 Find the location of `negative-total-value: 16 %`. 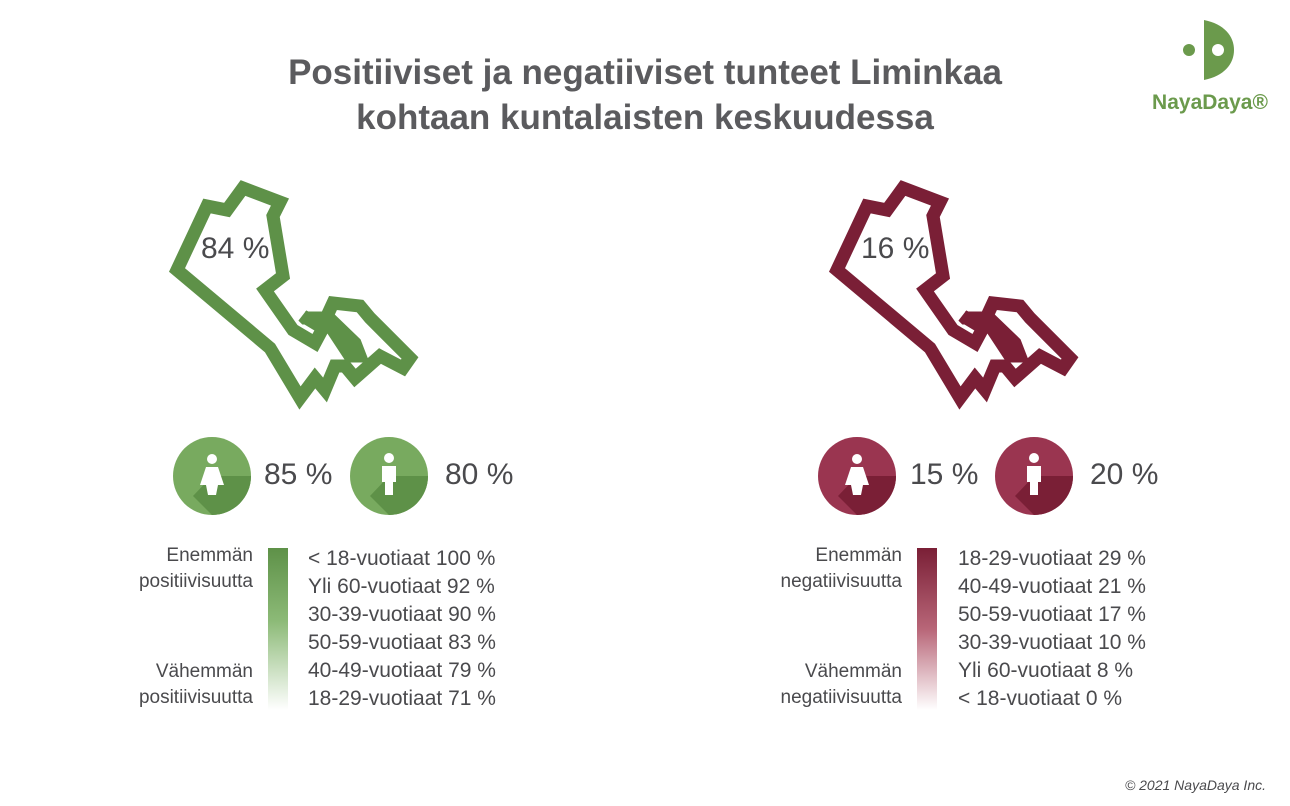

negative-total-value: 16 % is located at coordinates (895, 248).